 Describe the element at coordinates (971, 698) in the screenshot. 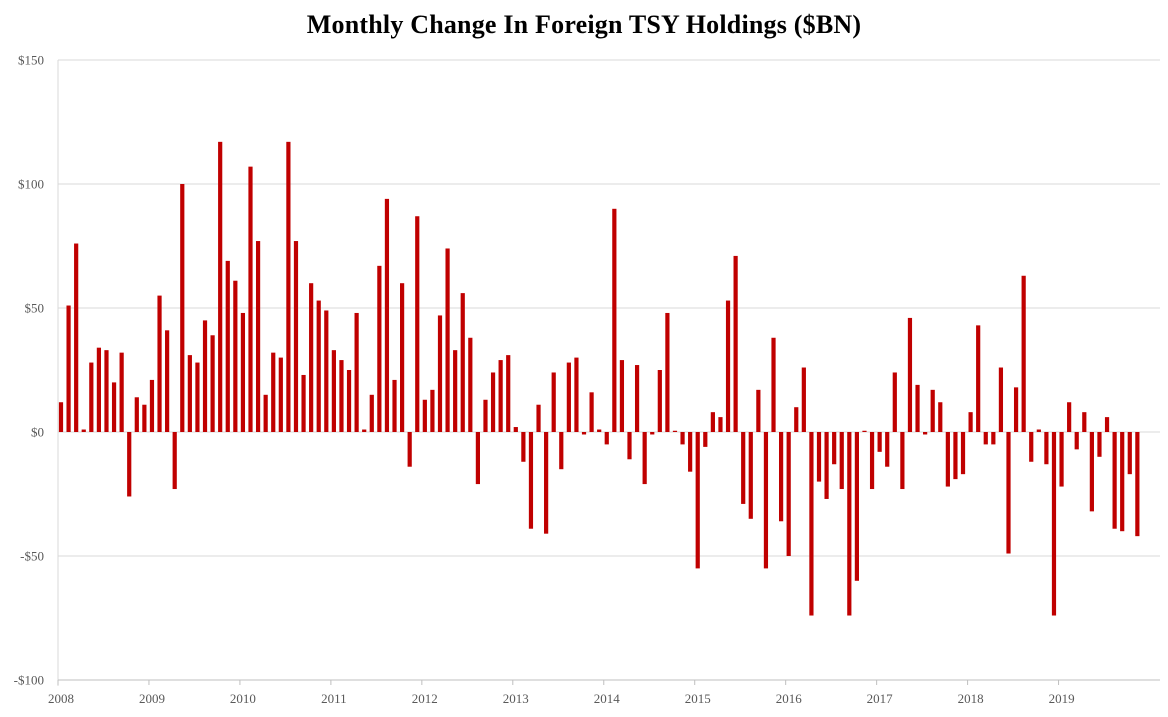

I see `x-tick-label: 2018` at that location.